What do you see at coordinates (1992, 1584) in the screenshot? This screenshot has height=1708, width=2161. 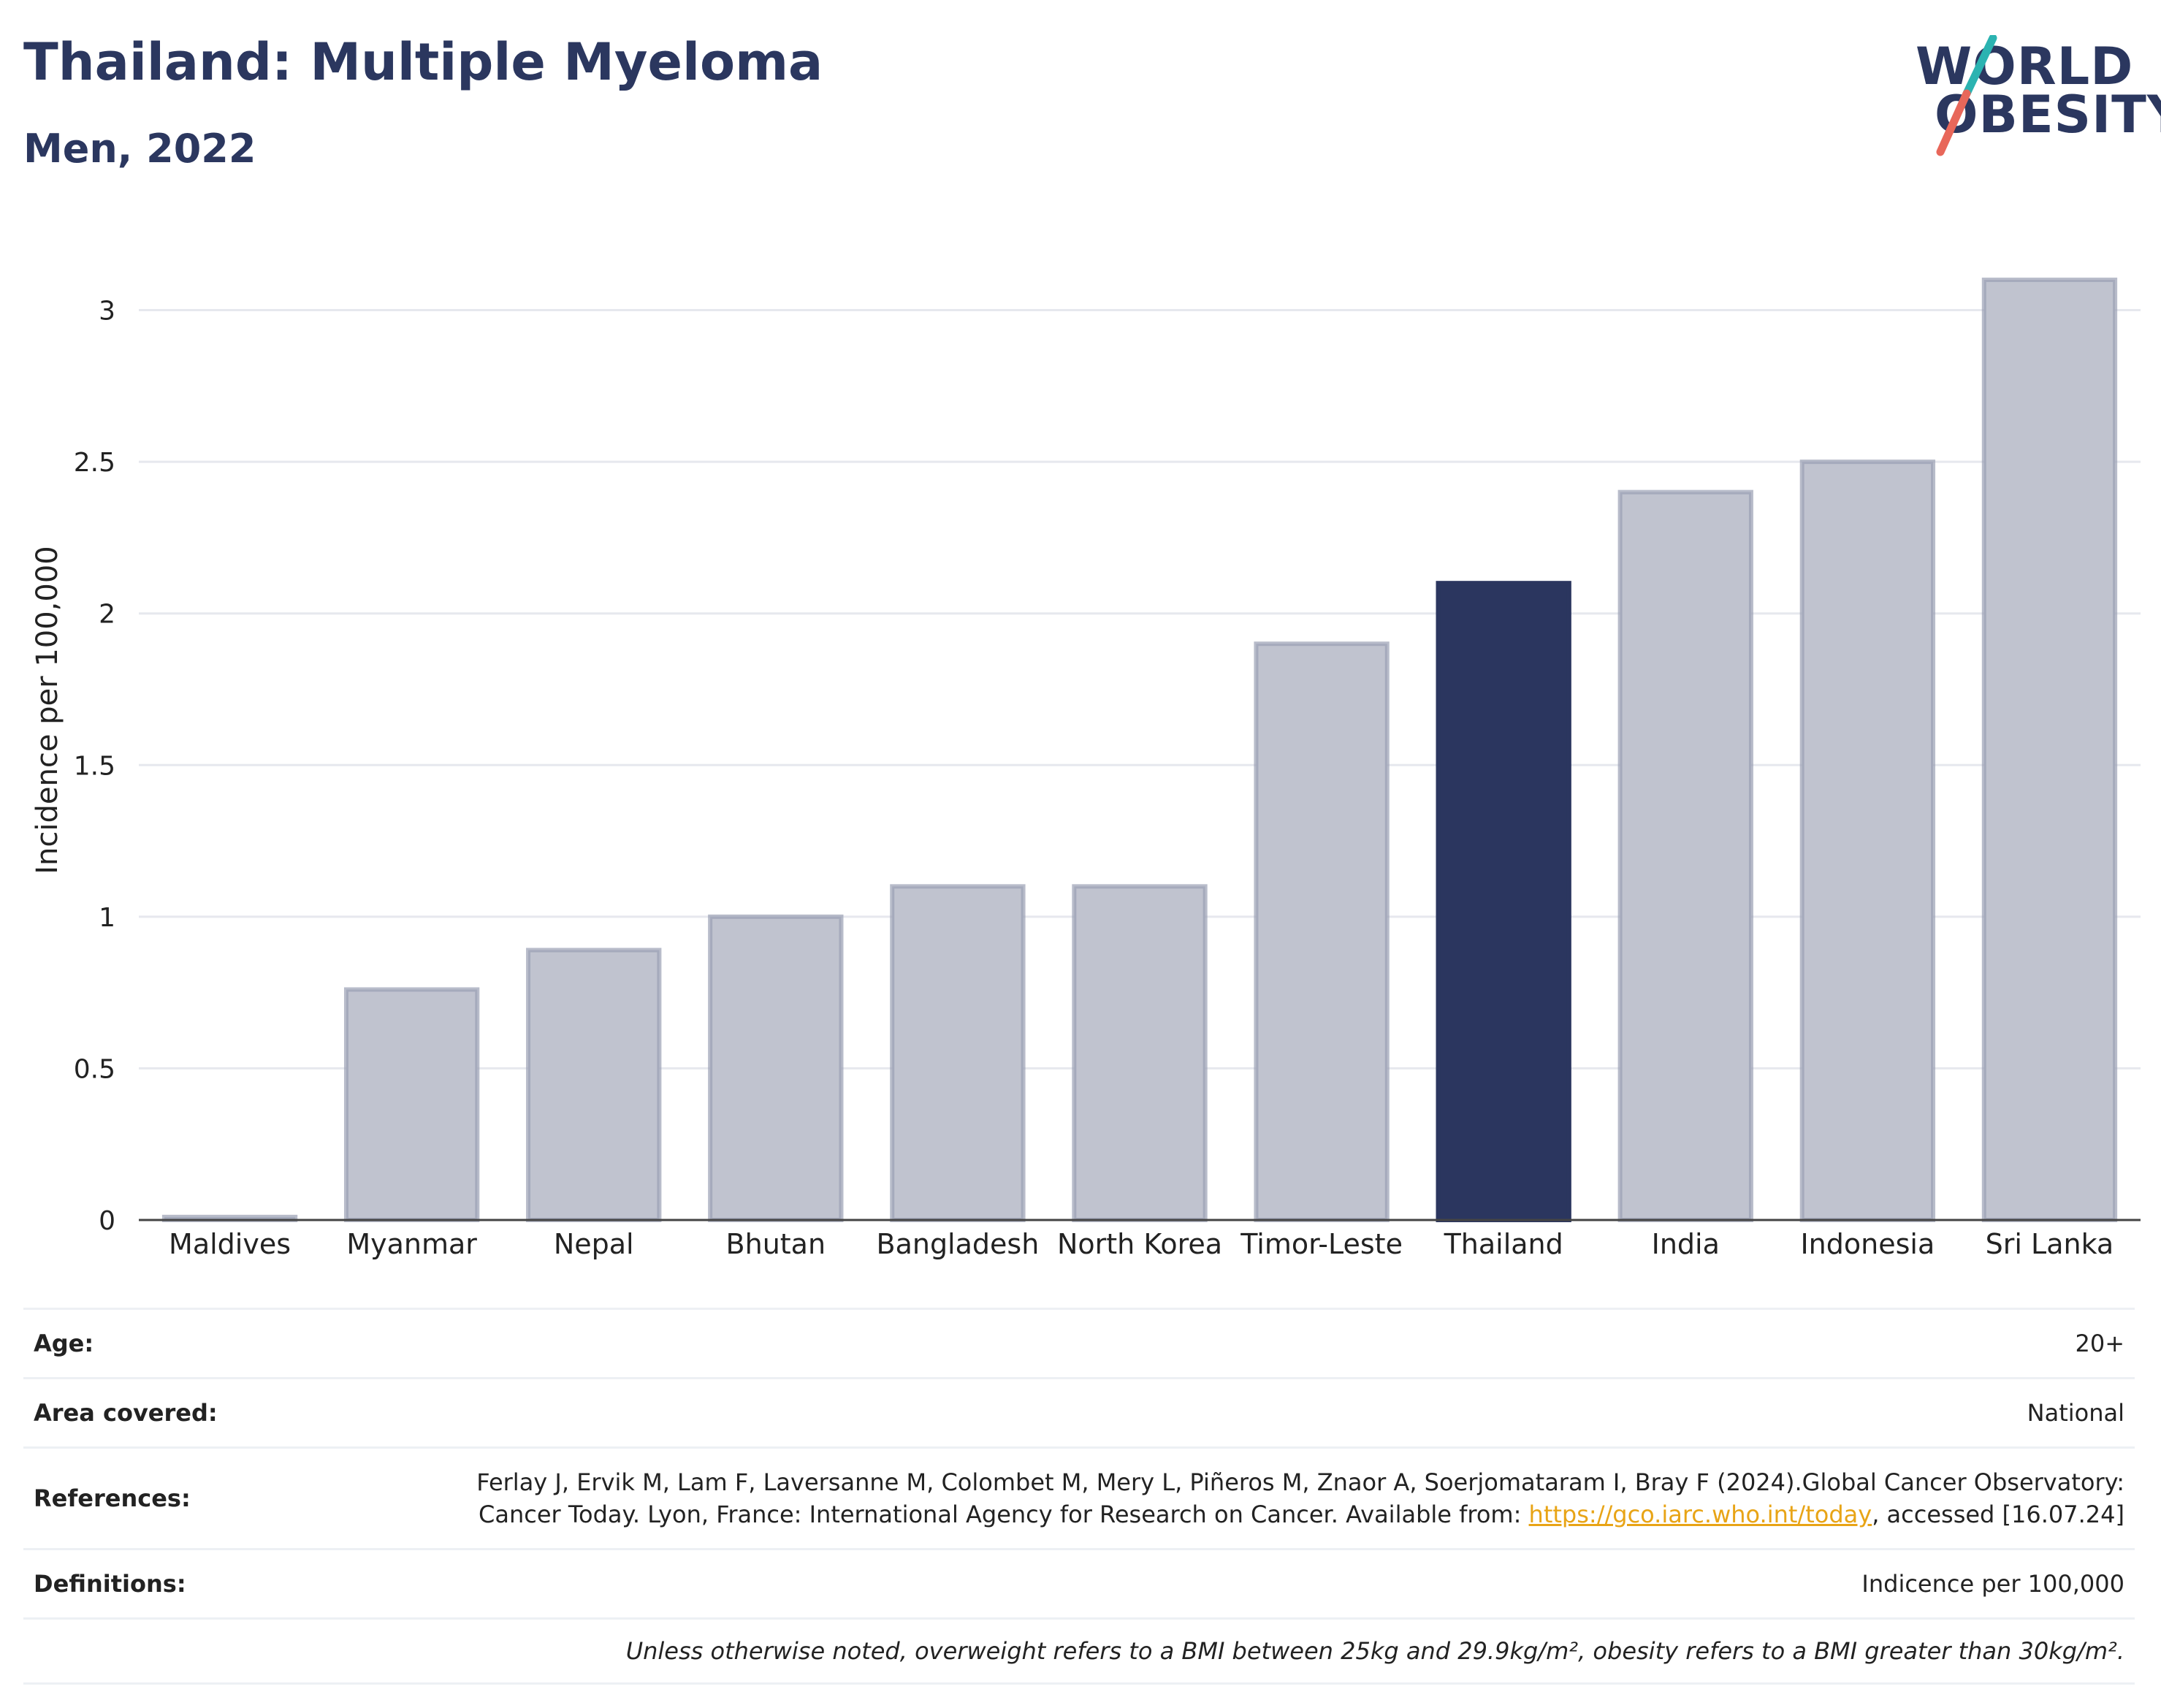 I see `definitions-value: Indicence per 100,000` at bounding box center [1992, 1584].